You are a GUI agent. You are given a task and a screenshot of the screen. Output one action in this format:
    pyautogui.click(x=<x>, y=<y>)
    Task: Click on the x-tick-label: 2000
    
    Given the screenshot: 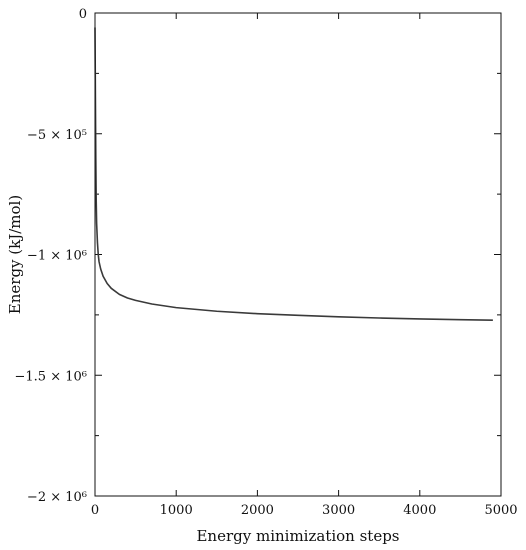 What is the action you would take?
    pyautogui.click(x=257, y=510)
    